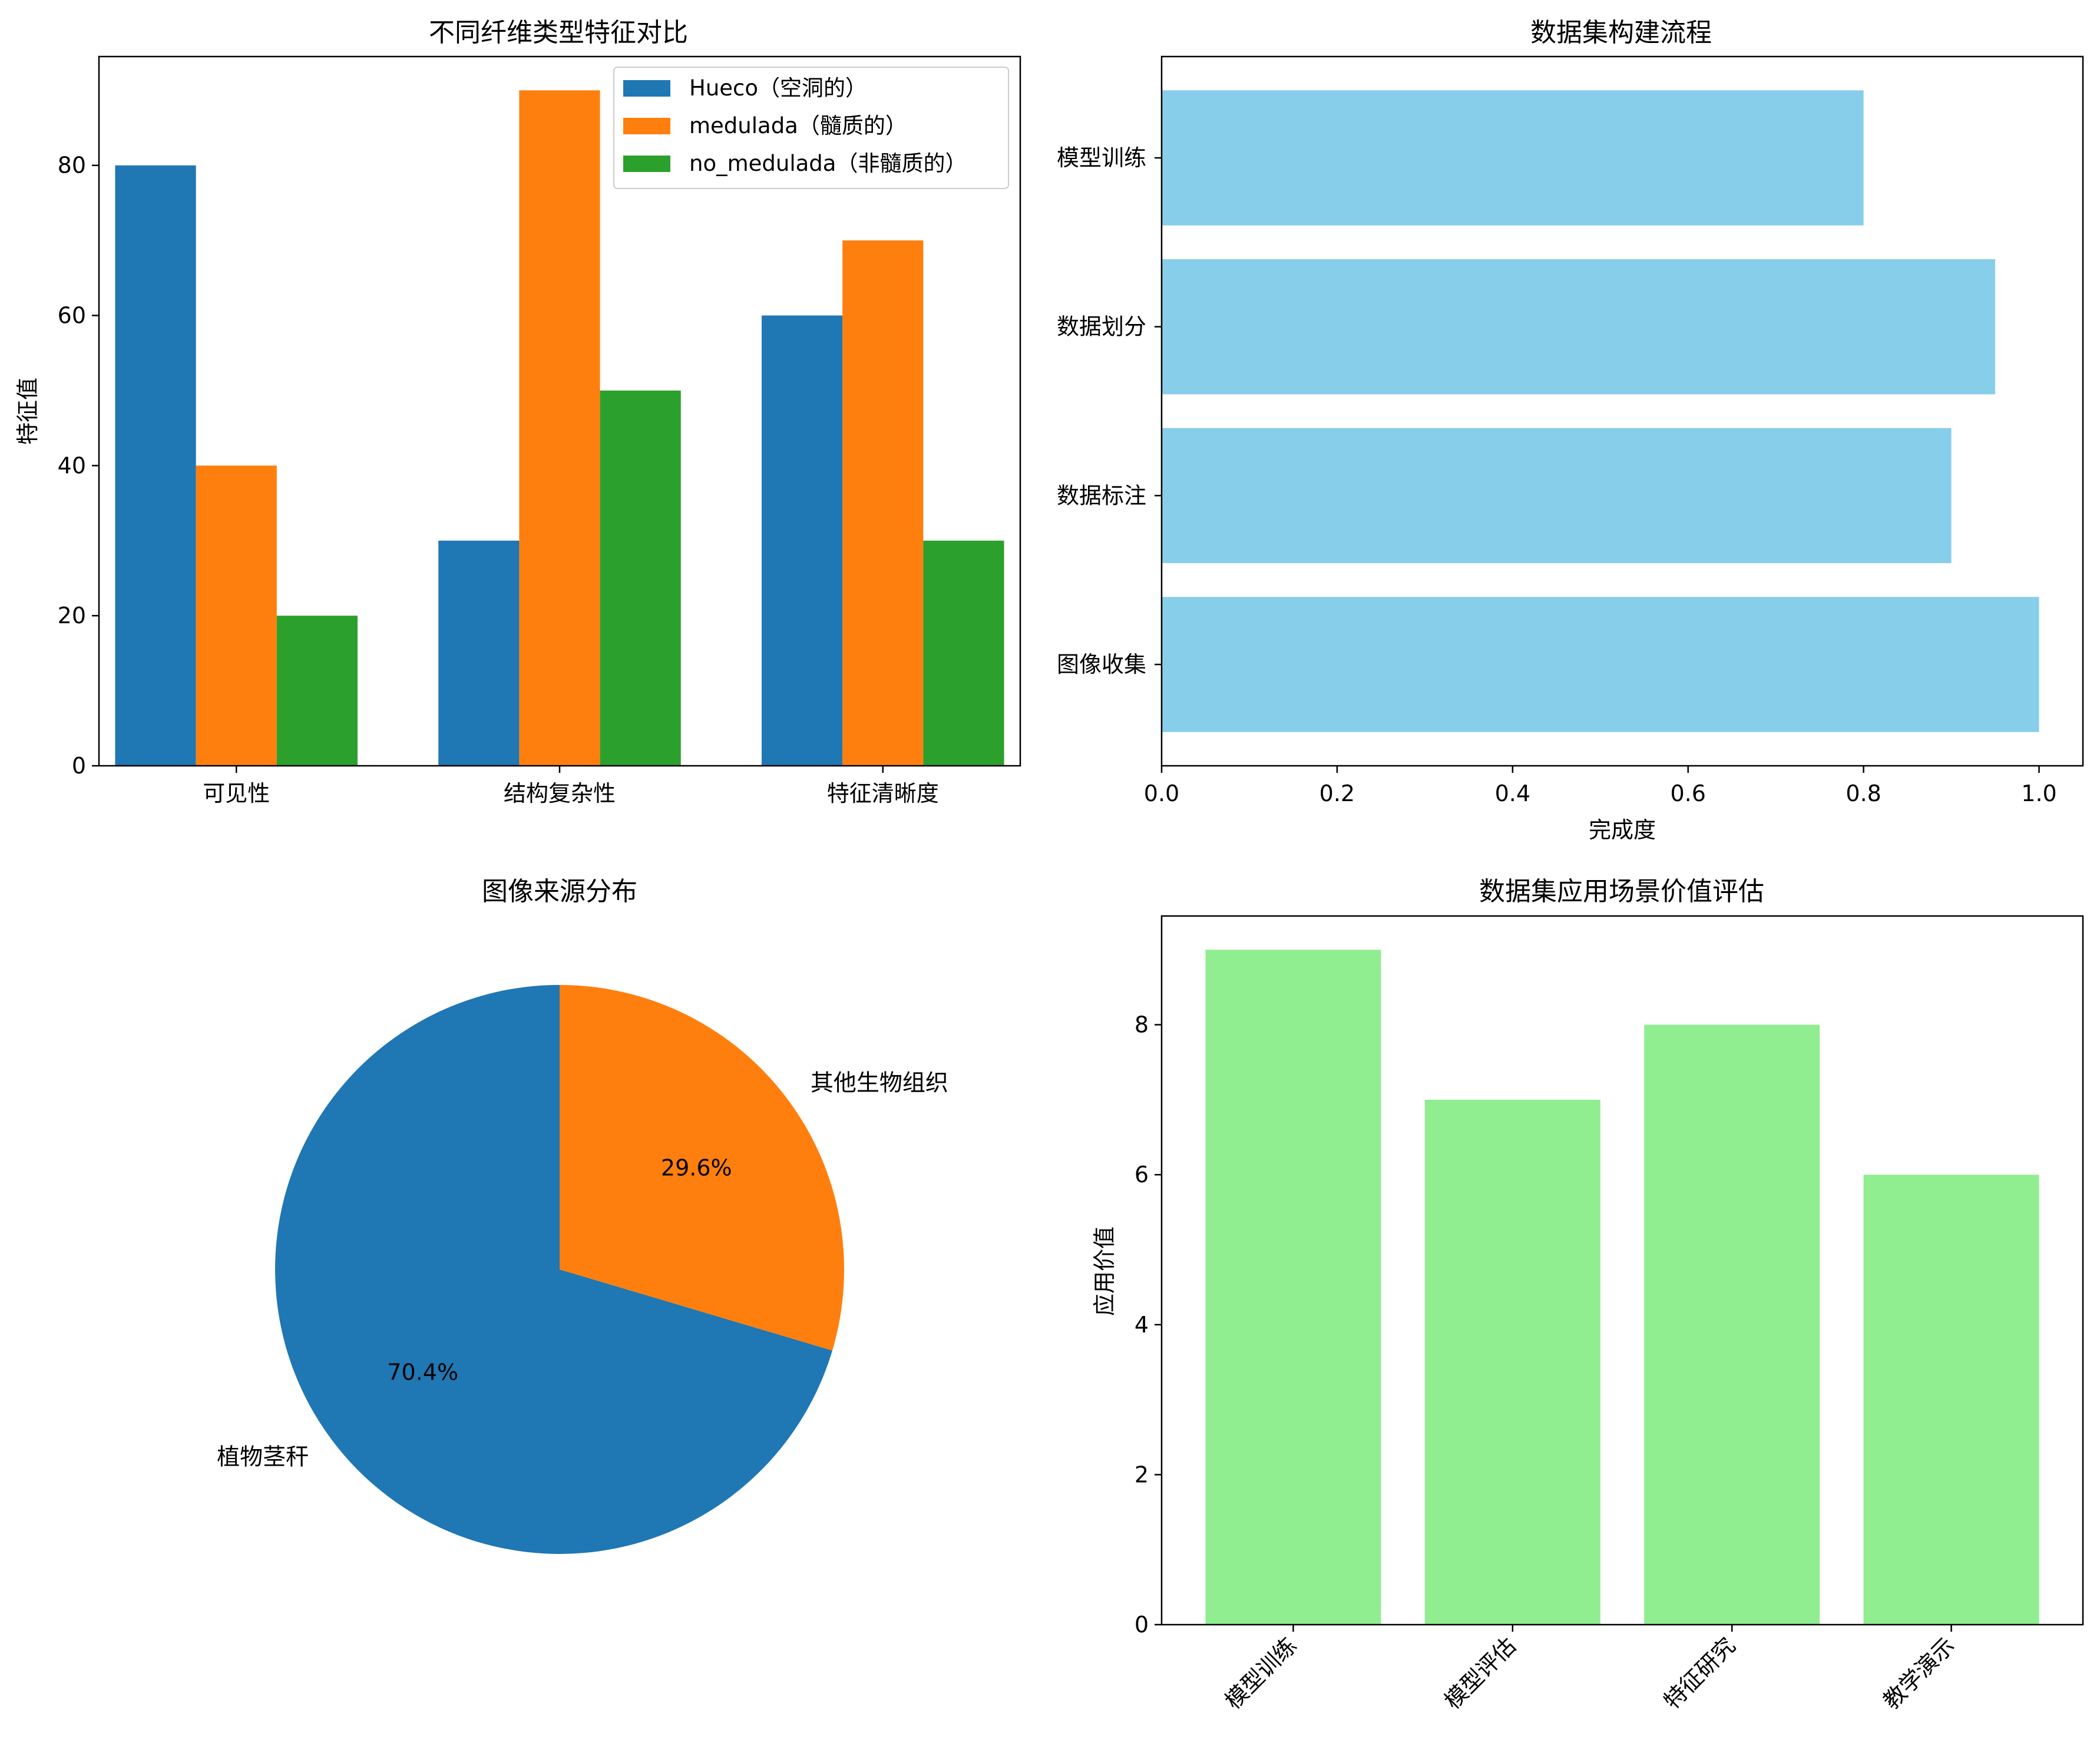 Image resolution: width=2100 pixels, height=1746 pixels. Describe the element at coordinates (1700, 1673) in the screenshot. I see `chart4-xtick-label: 特征研究` at that location.